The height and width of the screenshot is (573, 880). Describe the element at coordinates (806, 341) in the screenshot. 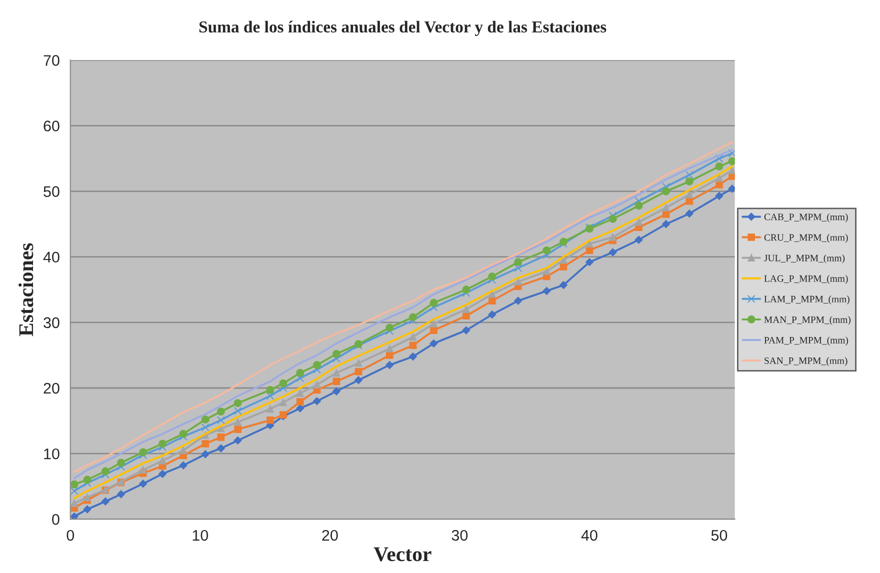

I see `legend-label: PAM_P_MPM_(mm)` at that location.